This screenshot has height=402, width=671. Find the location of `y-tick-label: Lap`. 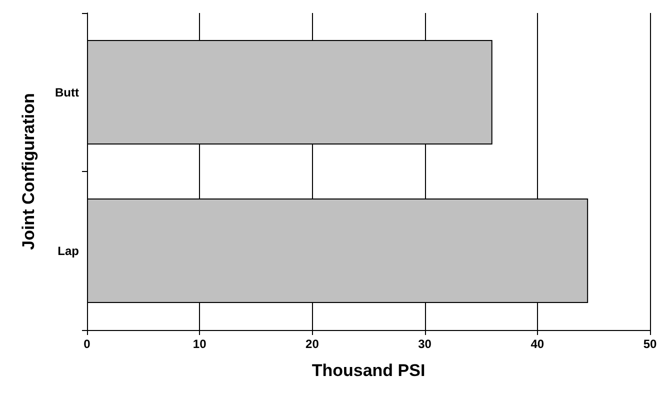

y-tick-label: Lap is located at coordinates (68, 251).